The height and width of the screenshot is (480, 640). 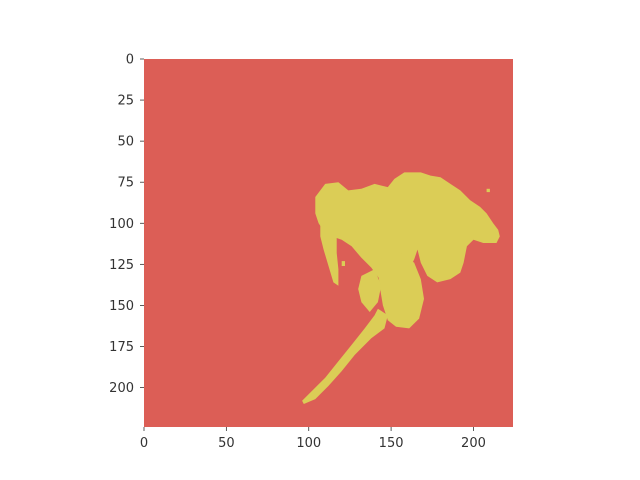 What do you see at coordinates (345, 356) in the screenshot?
I see `mask-region-tail` at bounding box center [345, 356].